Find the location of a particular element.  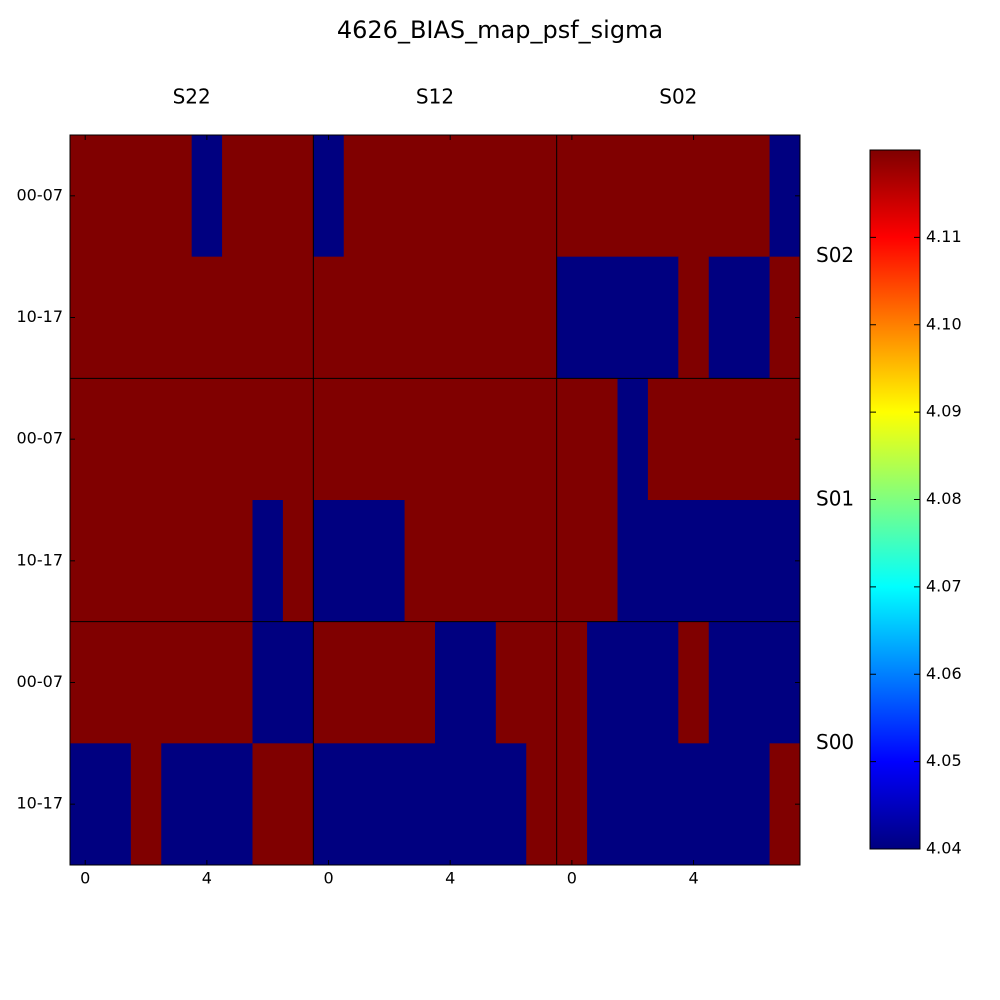

row-group-label: S02 is located at coordinates (835, 255).